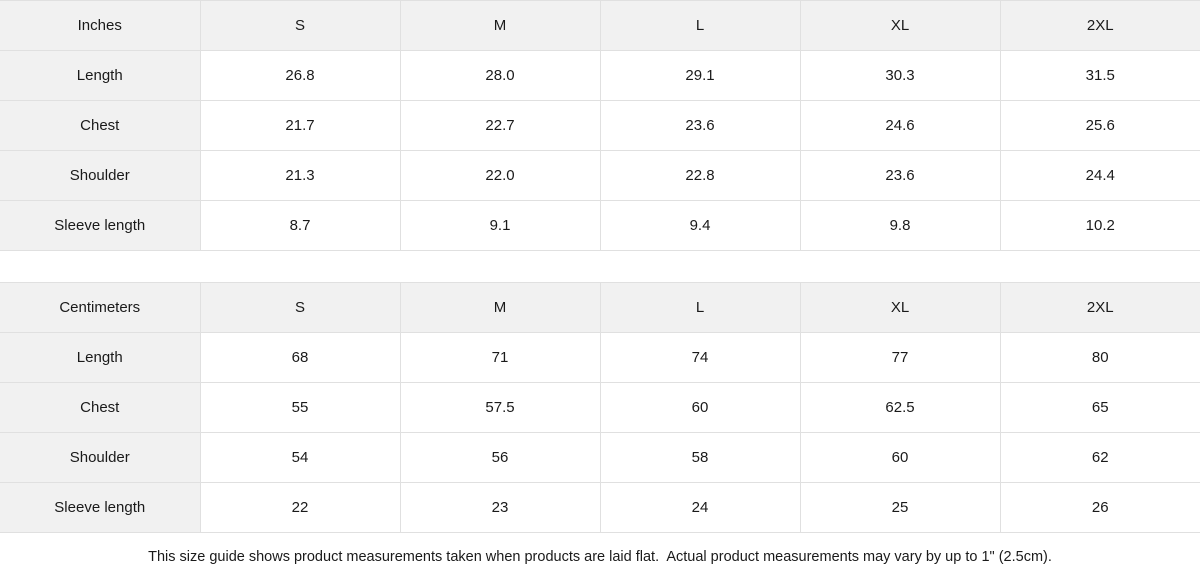  Describe the element at coordinates (300, 507) in the screenshot. I see `cell-sleeve-length-s: 22` at that location.